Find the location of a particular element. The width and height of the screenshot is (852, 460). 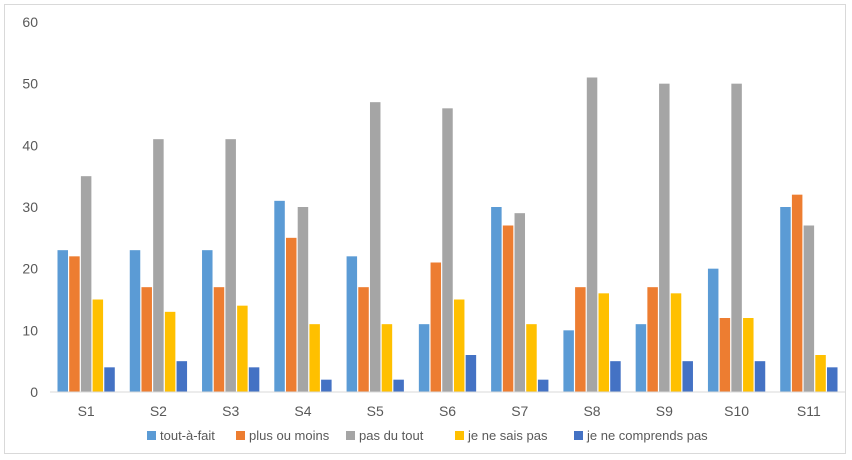

y-tick-label: 30 is located at coordinates (30, 207).